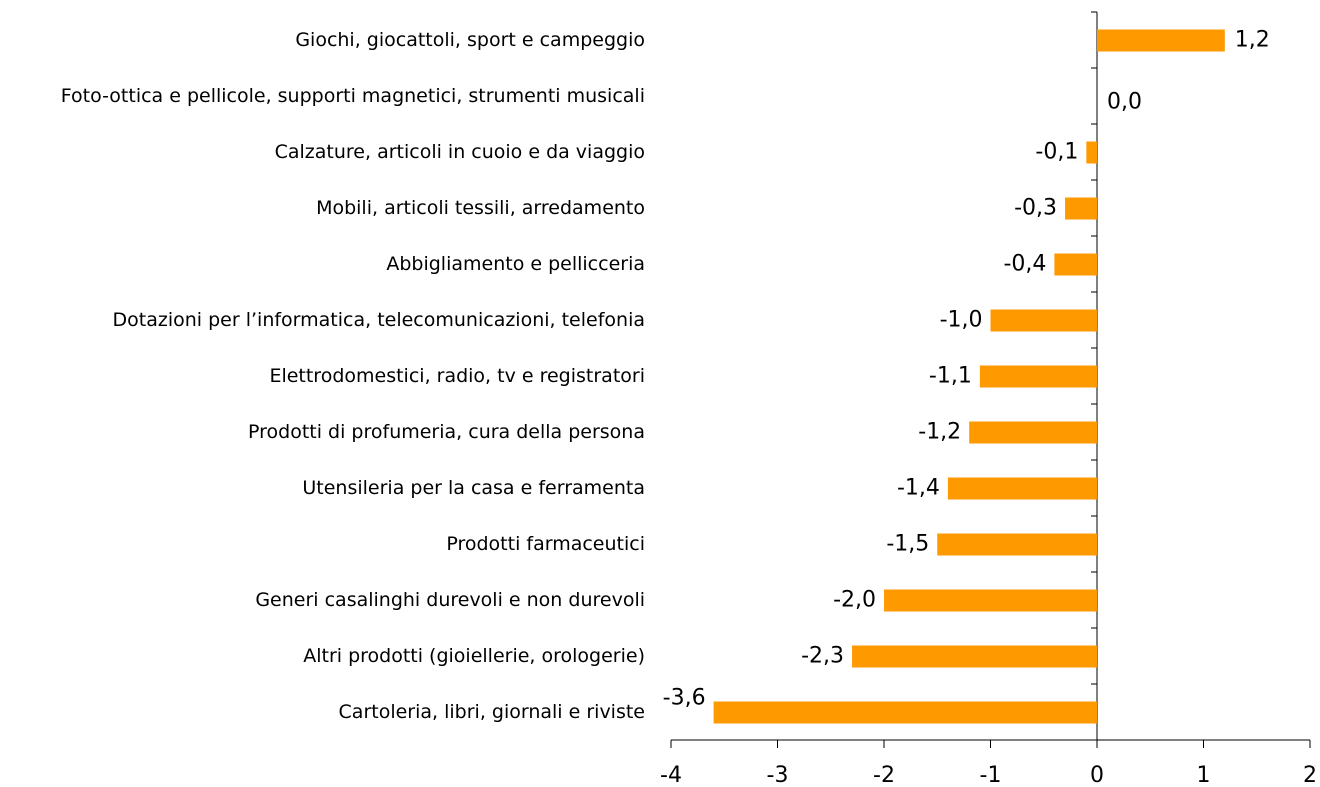 The width and height of the screenshot is (1320, 787). Describe the element at coordinates (515, 264) in the screenshot. I see `category-label: Abbigliamento e pellicceria` at that location.